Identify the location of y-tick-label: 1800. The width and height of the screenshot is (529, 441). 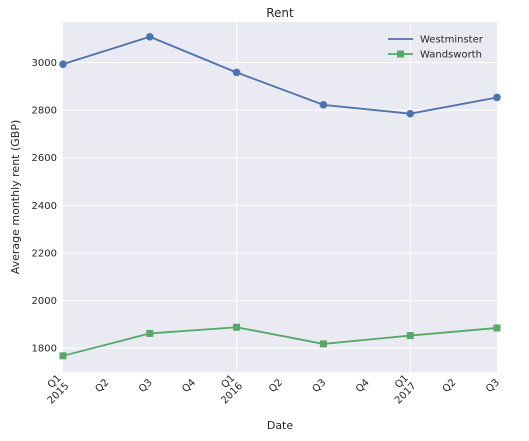
(44, 349).